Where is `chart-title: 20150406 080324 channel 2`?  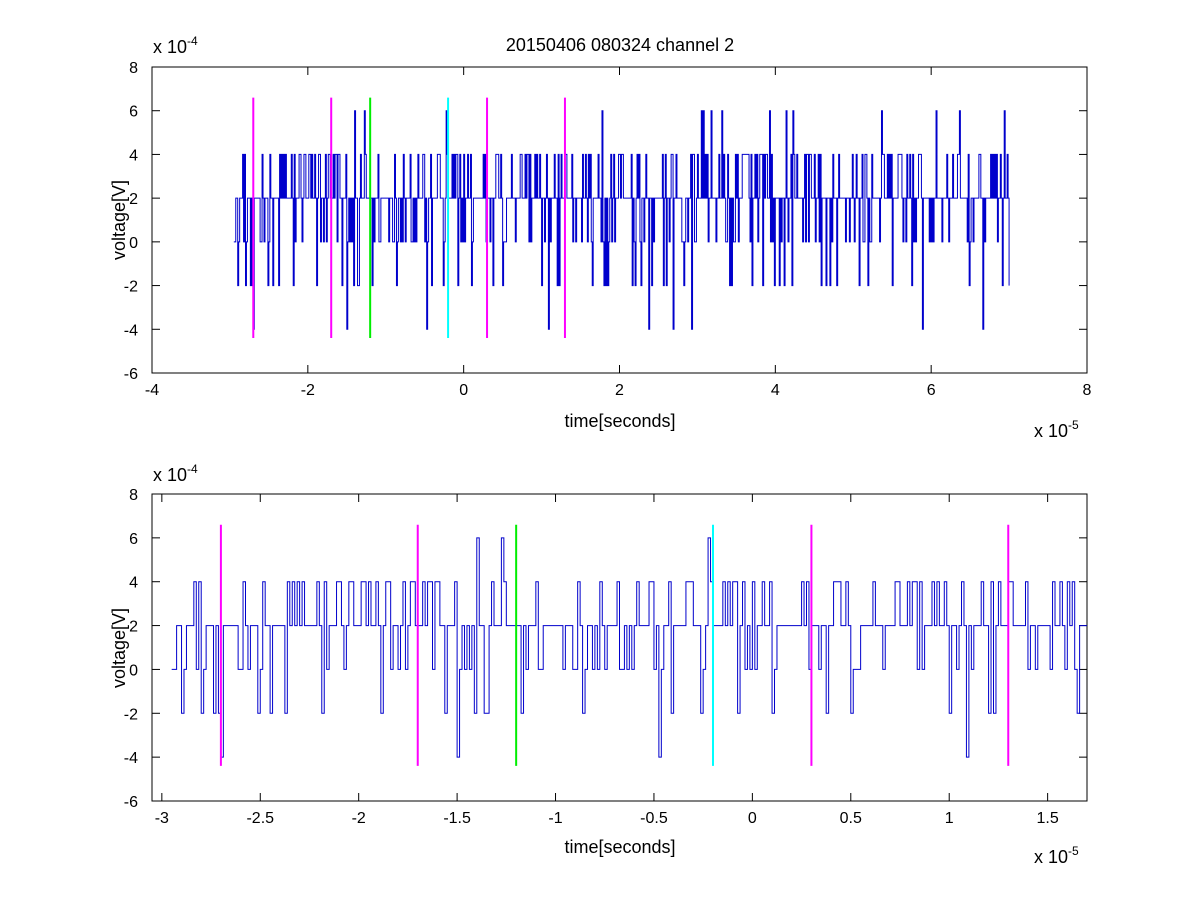
chart-title: 20150406 080324 channel 2 is located at coordinates (620, 45).